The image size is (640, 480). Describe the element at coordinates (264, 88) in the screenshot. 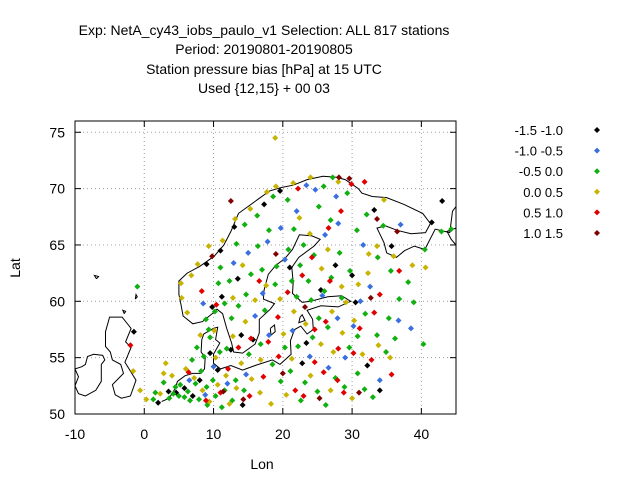

I see `title-line-4: Used {12,15} + 00 03` at that location.